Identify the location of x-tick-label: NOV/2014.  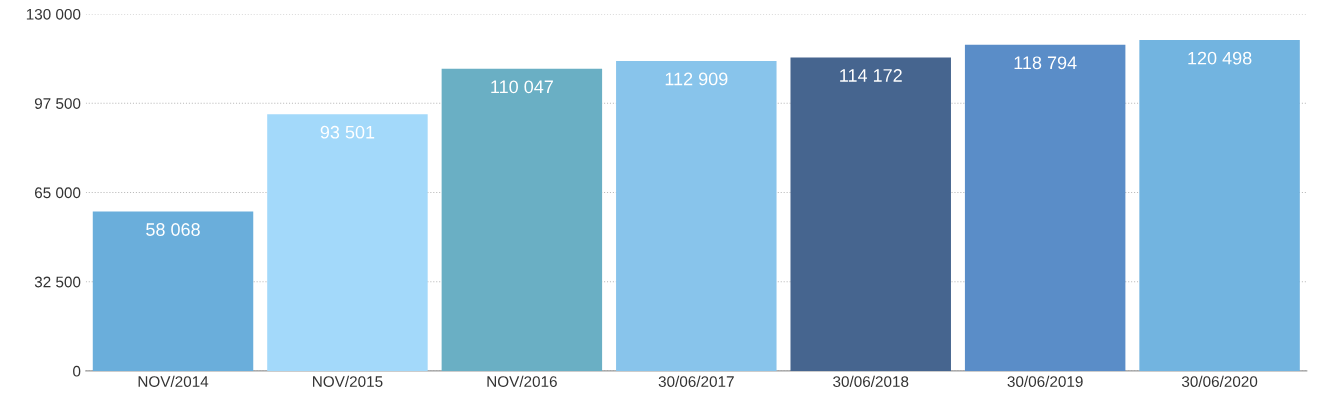
(173, 381).